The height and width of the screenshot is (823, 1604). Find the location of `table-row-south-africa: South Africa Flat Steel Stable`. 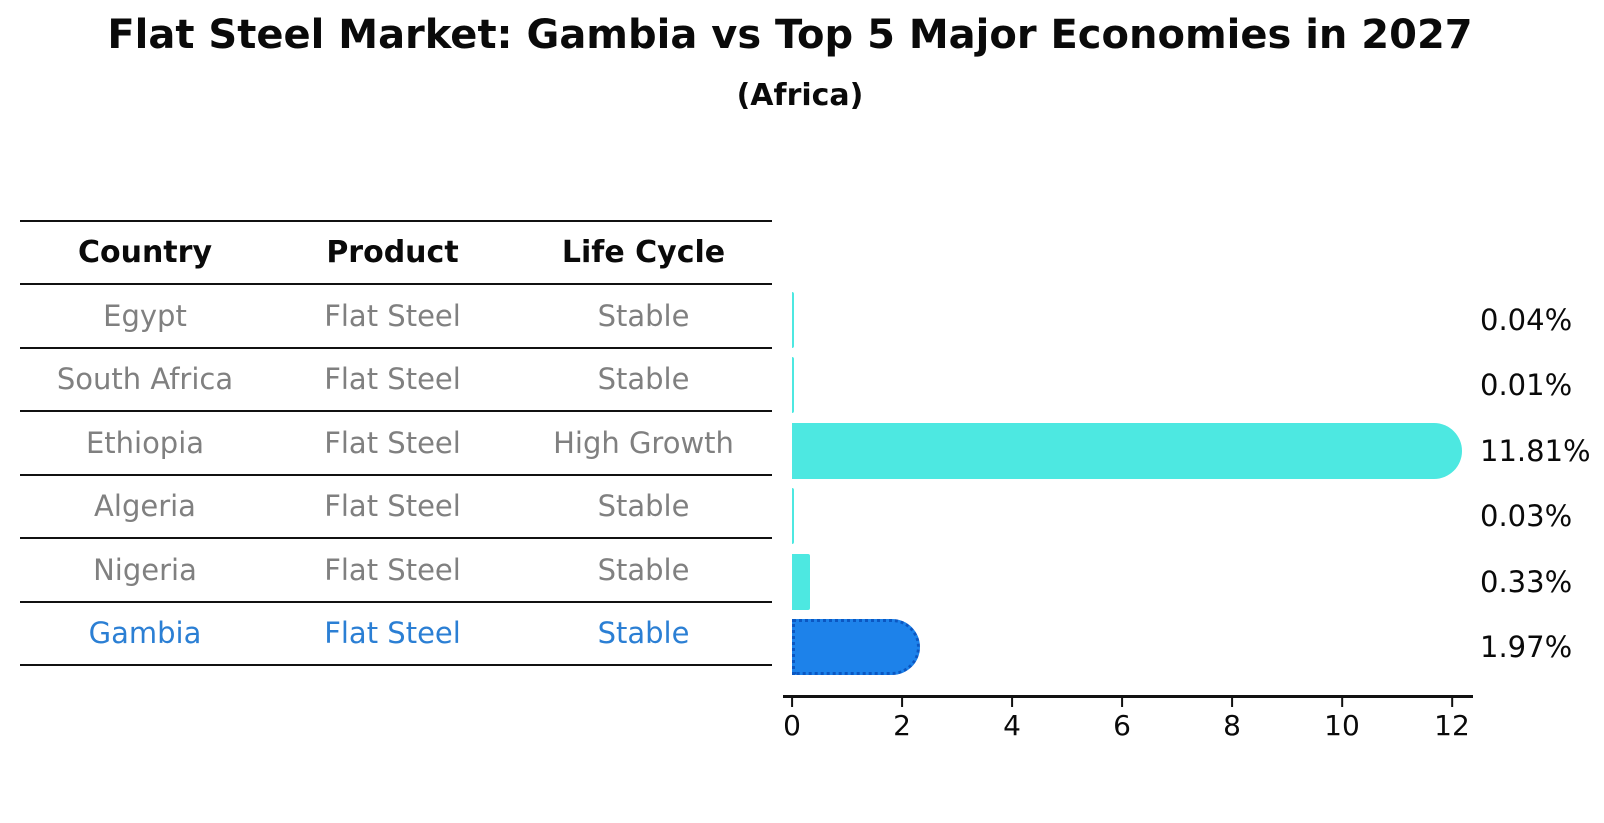

table-row-south-africa: South Africa Flat Steel Stable is located at coordinates (396, 379).